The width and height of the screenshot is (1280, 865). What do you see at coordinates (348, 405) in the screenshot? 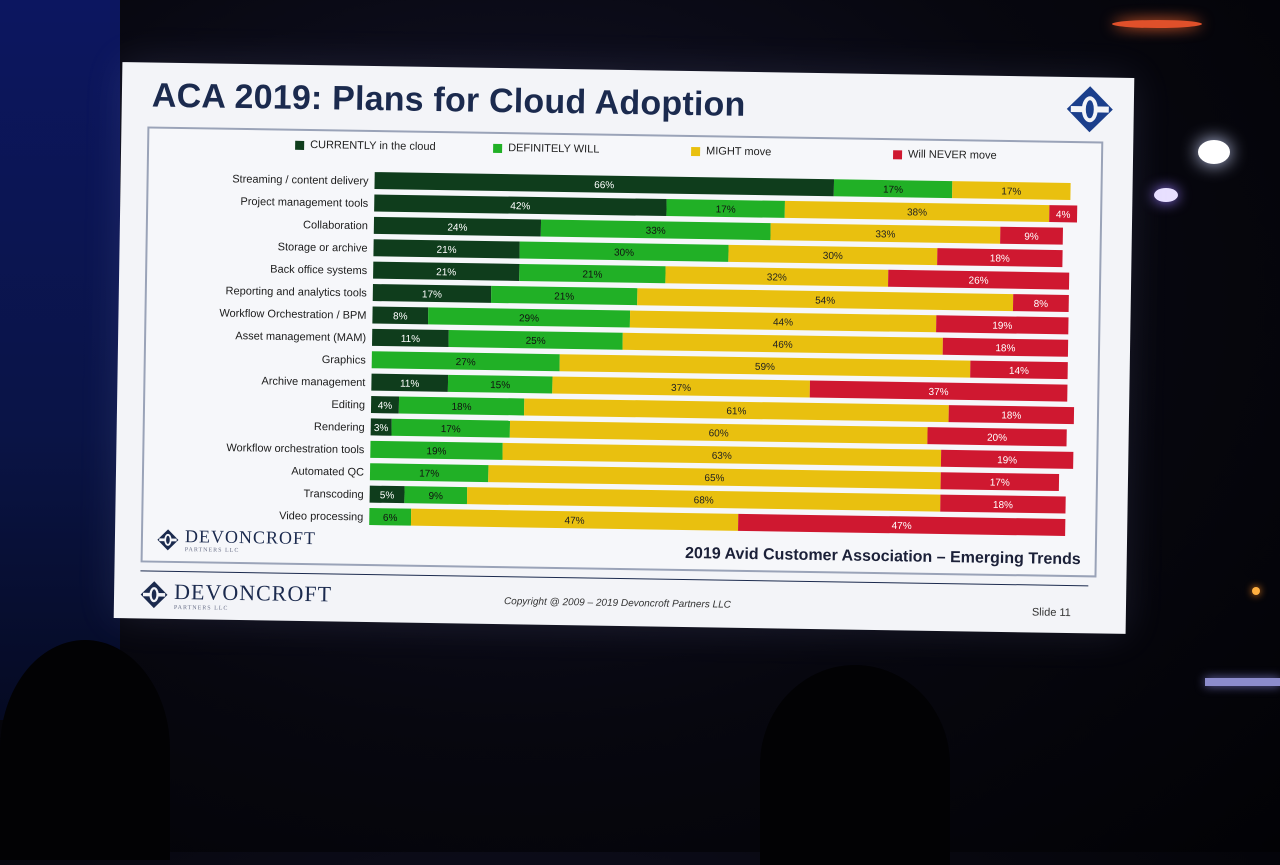
I see `category-label: Editing` at bounding box center [348, 405].